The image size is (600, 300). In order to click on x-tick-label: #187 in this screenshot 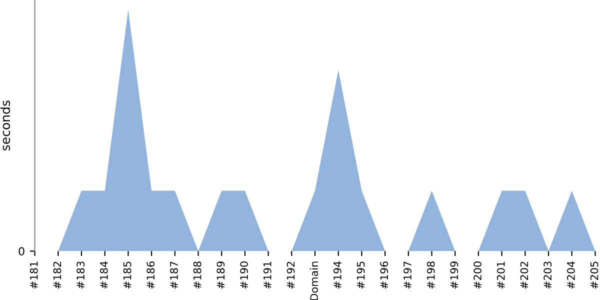, I will do `click(174, 275)`.